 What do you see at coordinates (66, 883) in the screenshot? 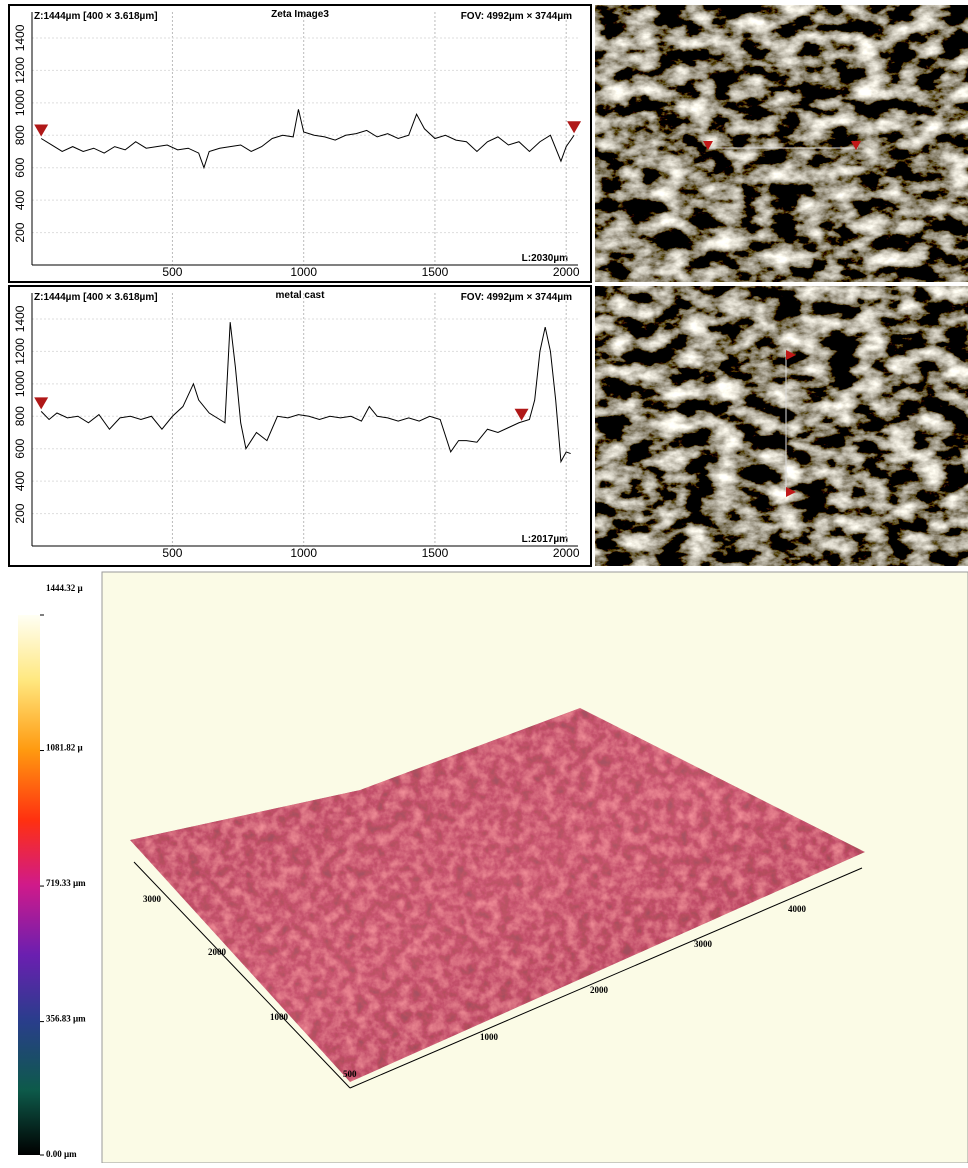
I see `colorbar-label: 719.33 µm` at bounding box center [66, 883].